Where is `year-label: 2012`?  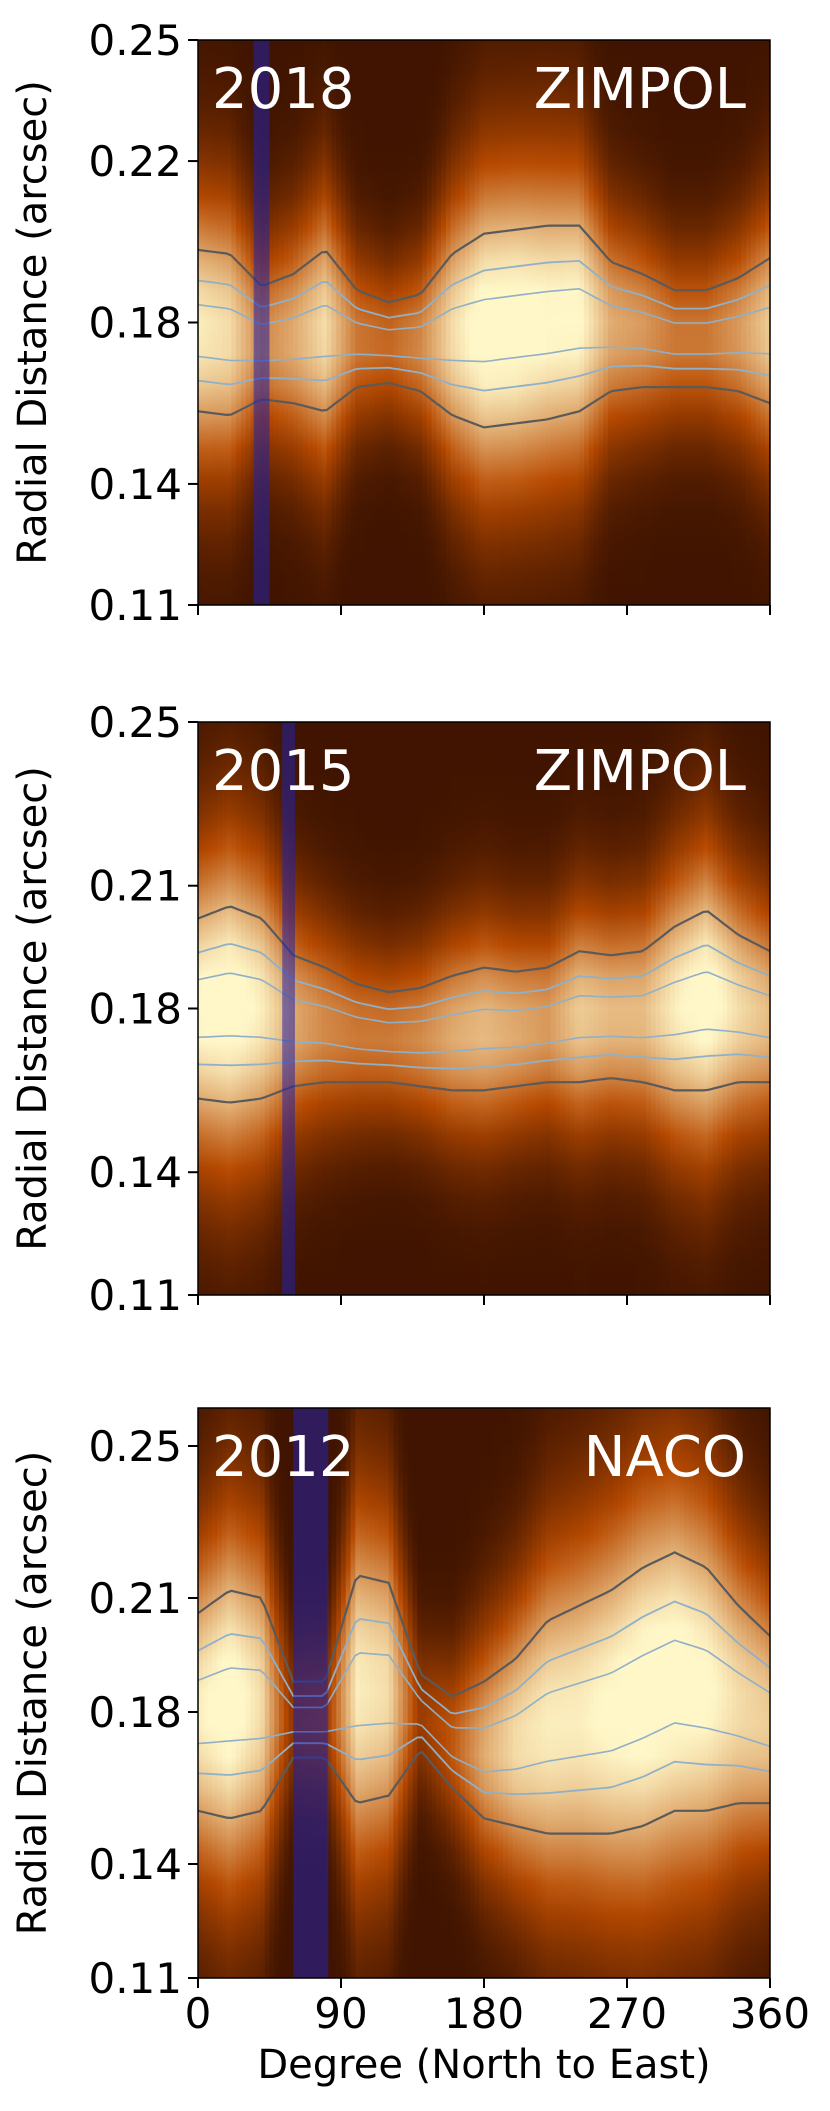 year-label: 2012 is located at coordinates (283, 1457).